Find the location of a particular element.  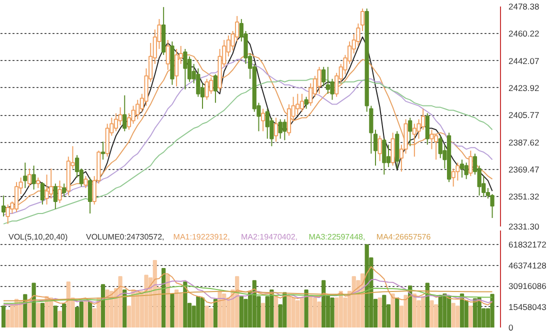

y-tick-label: 2351.32 is located at coordinates (524, 197).